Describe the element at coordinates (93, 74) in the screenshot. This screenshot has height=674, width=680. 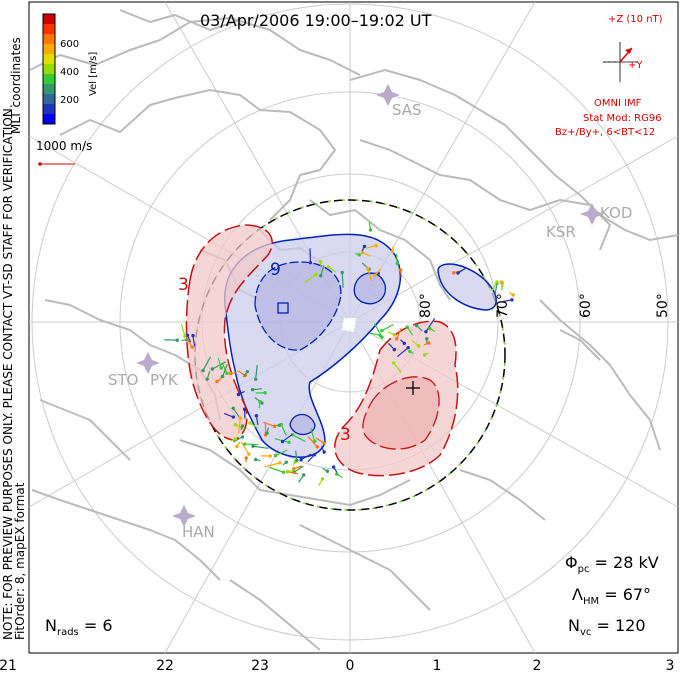
I see `colorbar-label: Vel [m/s]` at that location.